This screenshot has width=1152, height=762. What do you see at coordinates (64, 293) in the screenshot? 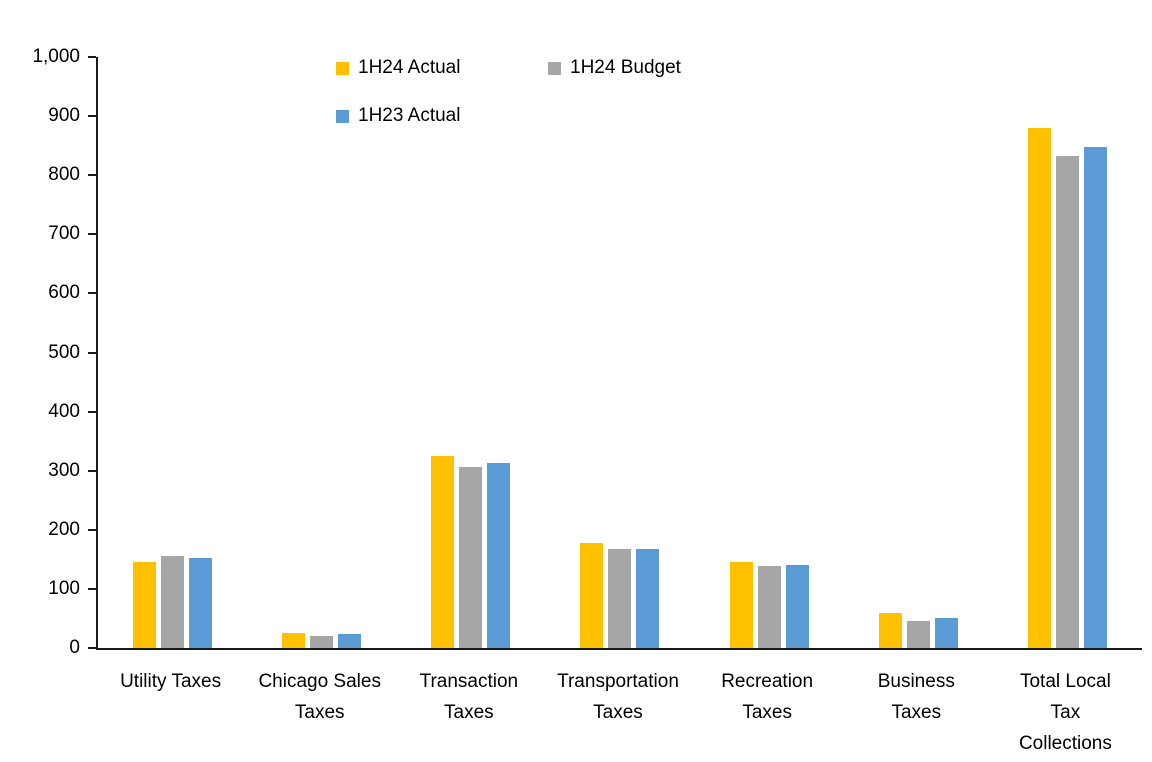
I see `y-tick-label: 600` at bounding box center [64, 293].